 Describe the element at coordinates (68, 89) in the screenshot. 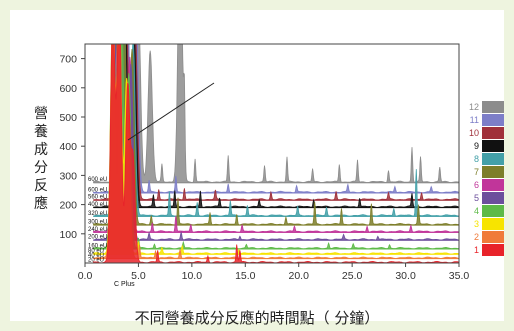

I see `y-tick-label: 600` at that location.